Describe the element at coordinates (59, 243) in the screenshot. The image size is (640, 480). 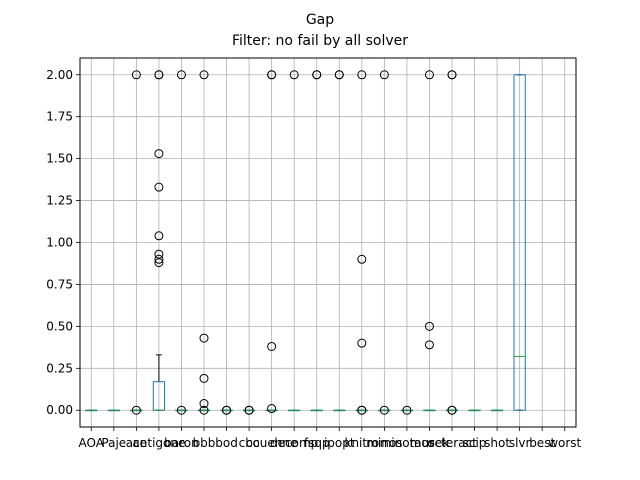
I see `y-tick-label: 1.00` at that location.